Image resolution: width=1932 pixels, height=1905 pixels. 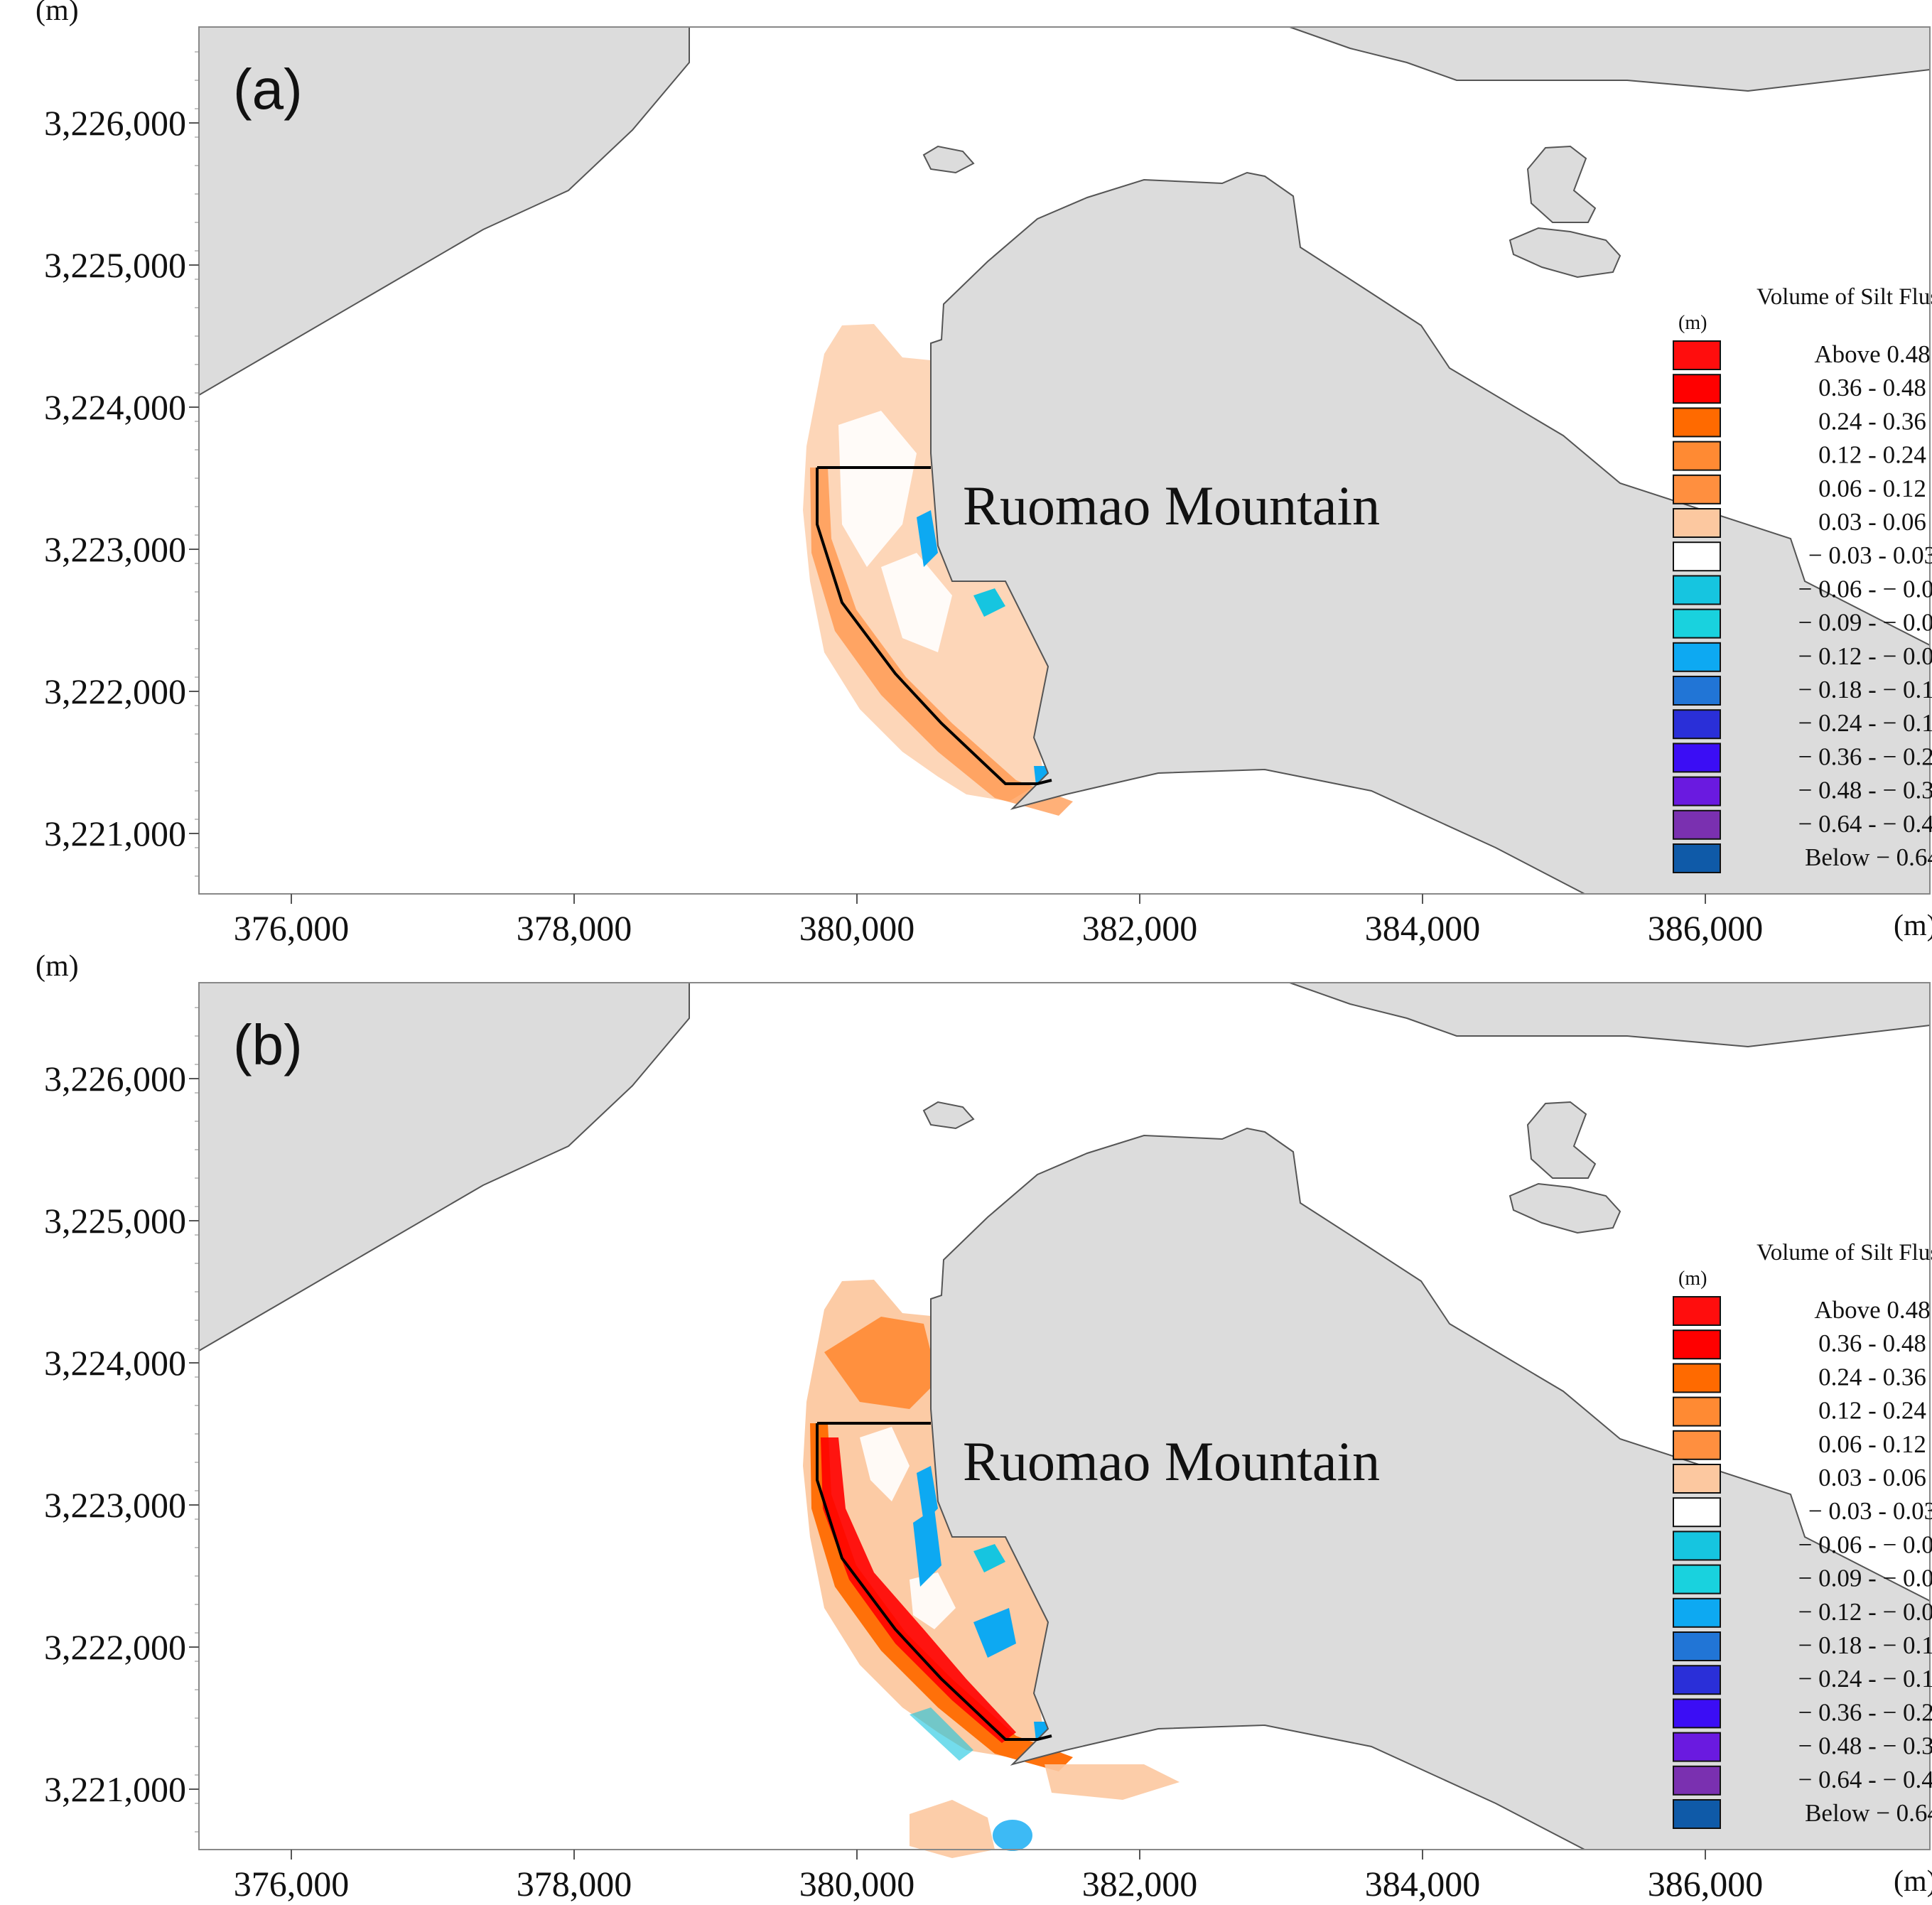 I want to click on plume-north-lobe, so click(x=881, y=1363).